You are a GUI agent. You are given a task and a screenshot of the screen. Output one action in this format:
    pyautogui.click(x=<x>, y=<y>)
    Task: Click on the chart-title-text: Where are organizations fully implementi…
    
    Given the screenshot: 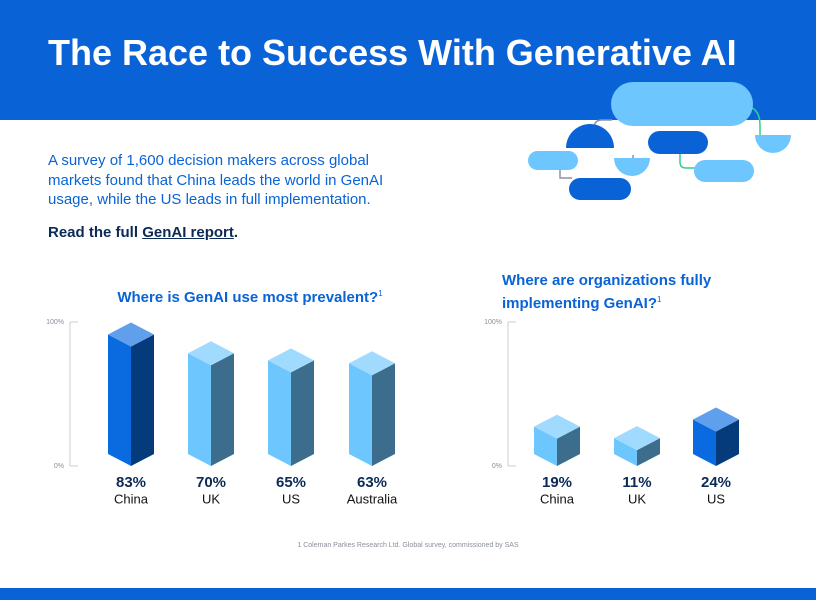 What is the action you would take?
    pyautogui.click(x=607, y=292)
    